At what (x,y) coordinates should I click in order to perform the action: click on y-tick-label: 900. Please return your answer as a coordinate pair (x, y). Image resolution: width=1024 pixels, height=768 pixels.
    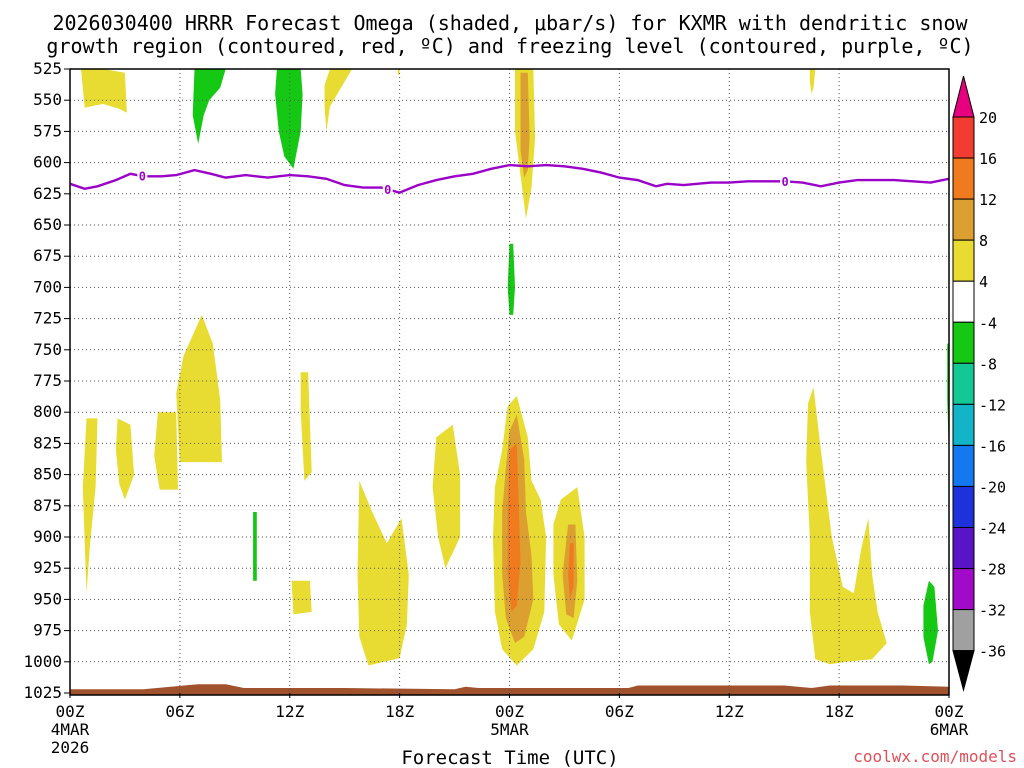
    Looking at the image, I should click on (47, 536).